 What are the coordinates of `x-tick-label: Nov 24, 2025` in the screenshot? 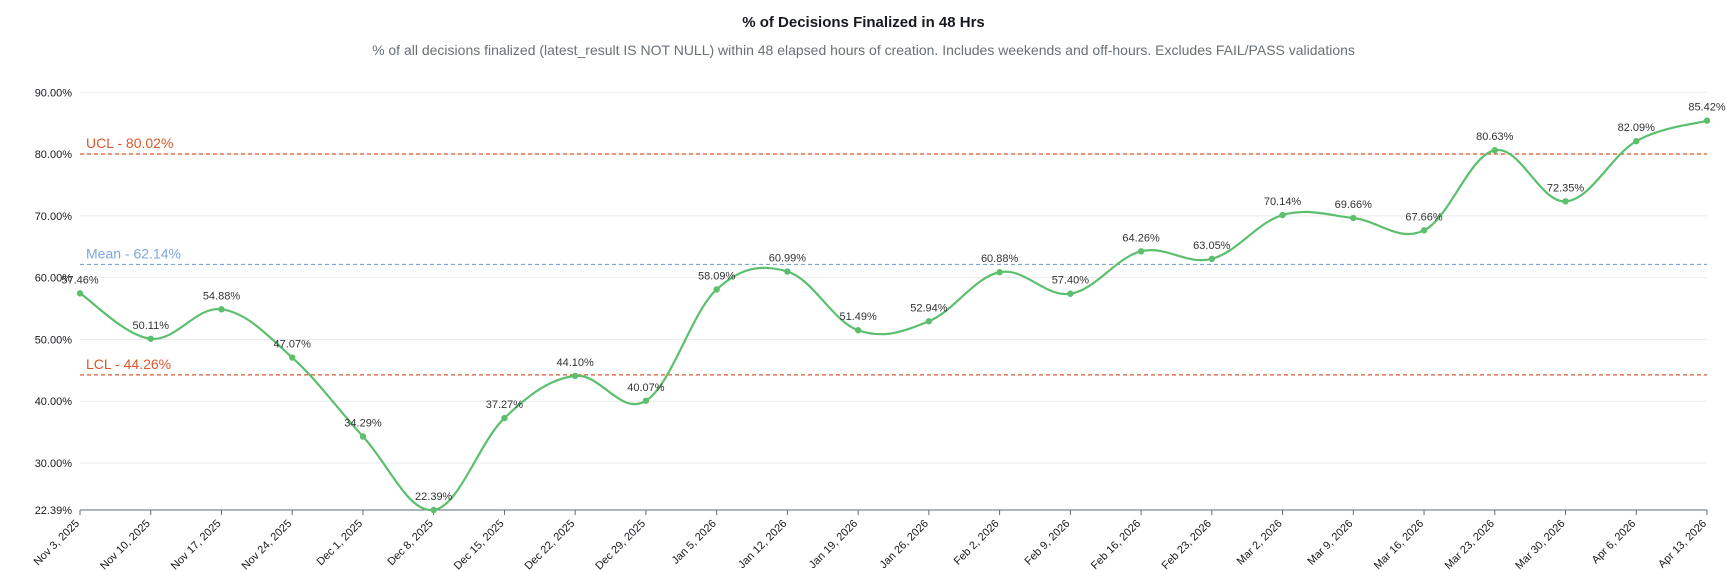 It's located at (267, 544).